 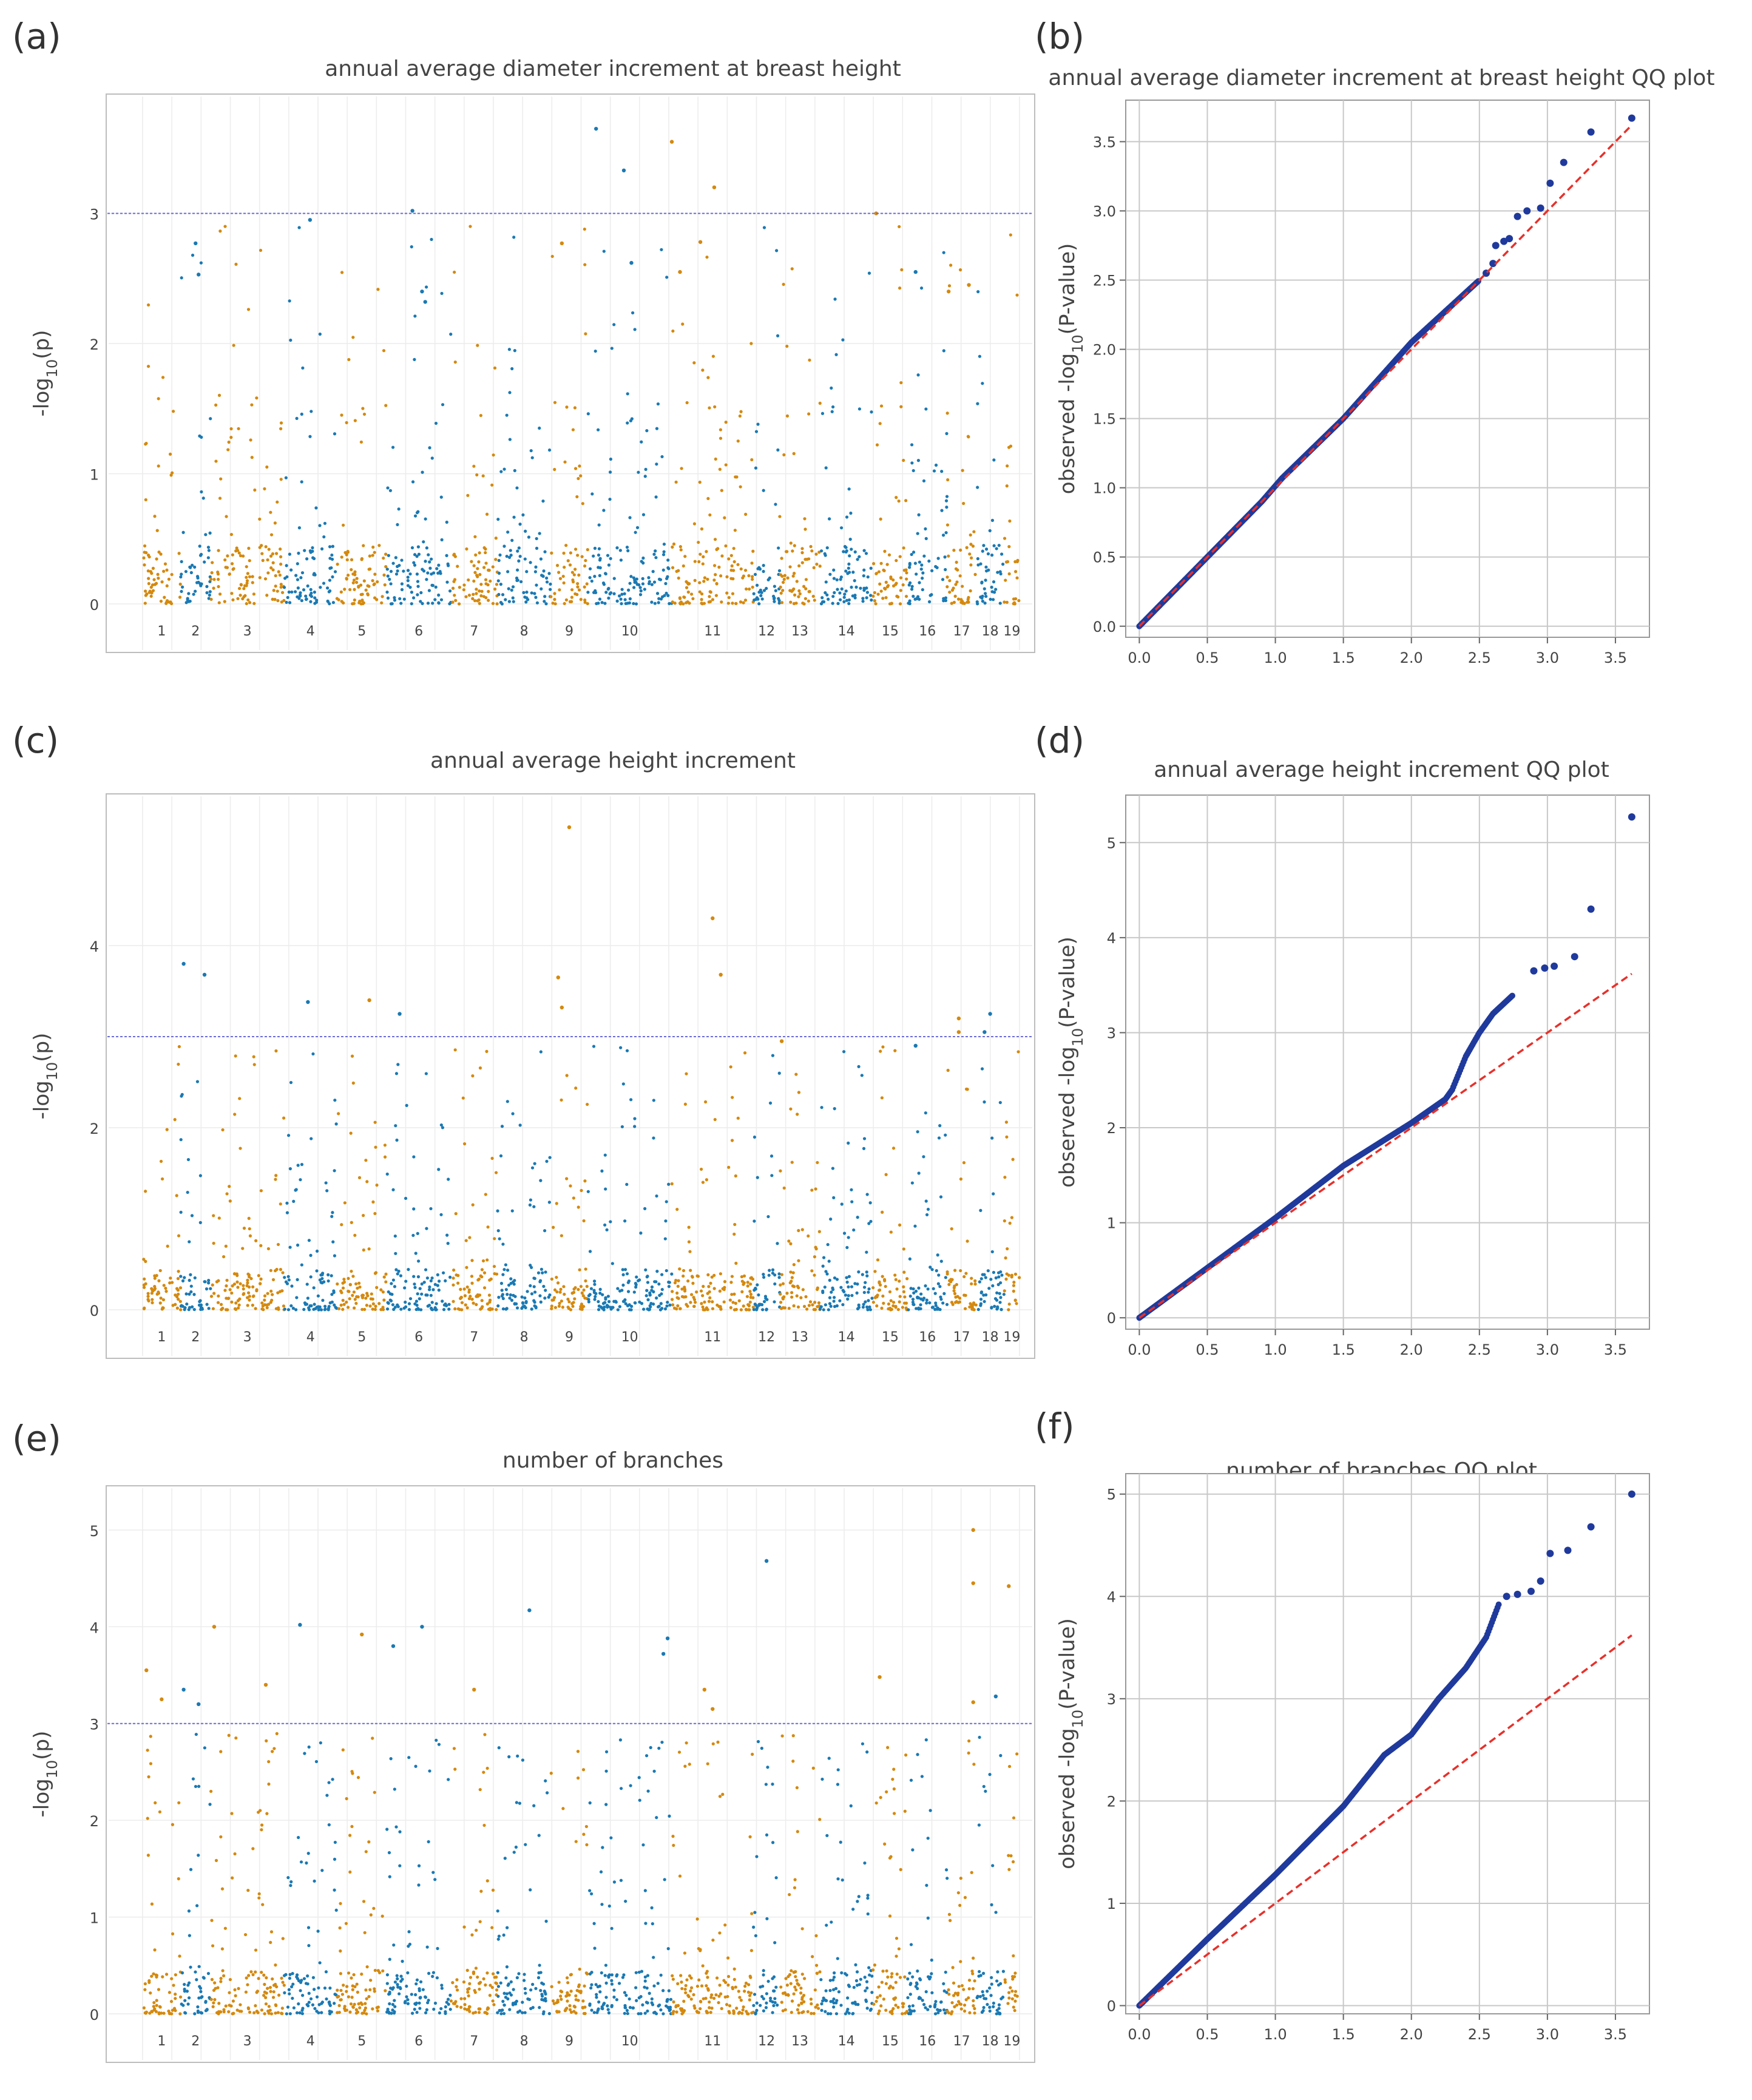 What do you see at coordinates (94, 1531) in the screenshot?
I see `y-tick-label: 5` at bounding box center [94, 1531].